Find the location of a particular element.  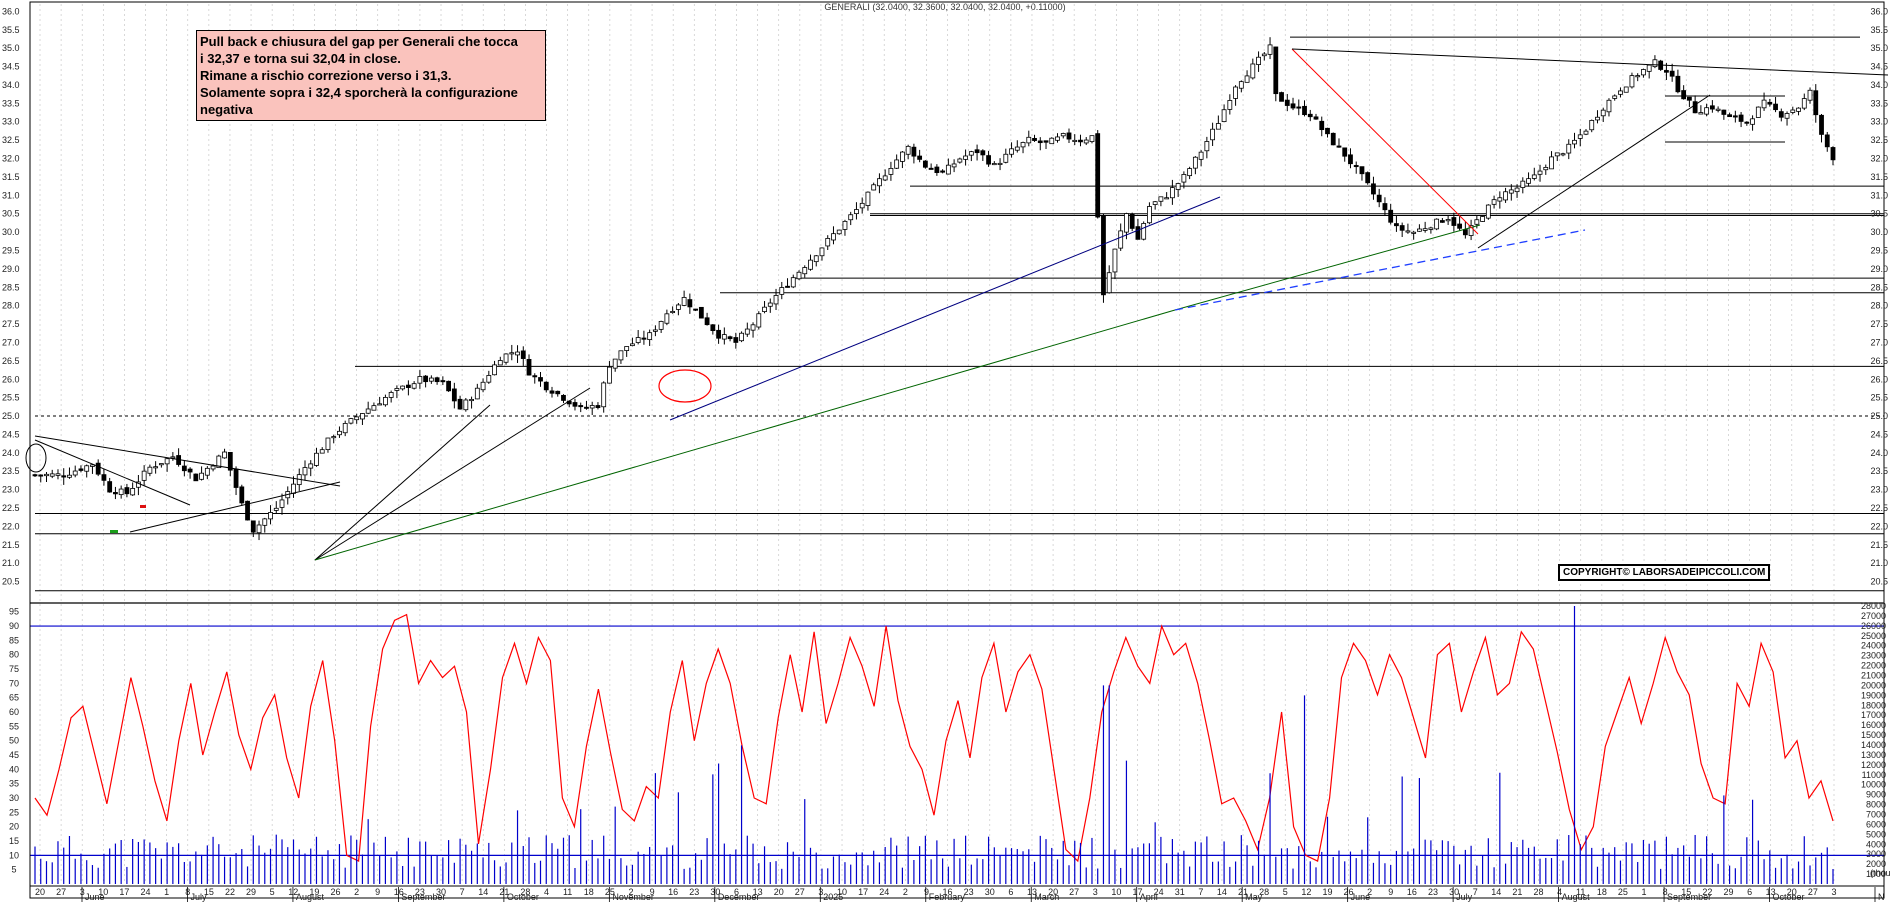

price-tick-label-left: 33.5 is located at coordinates (11, 103).